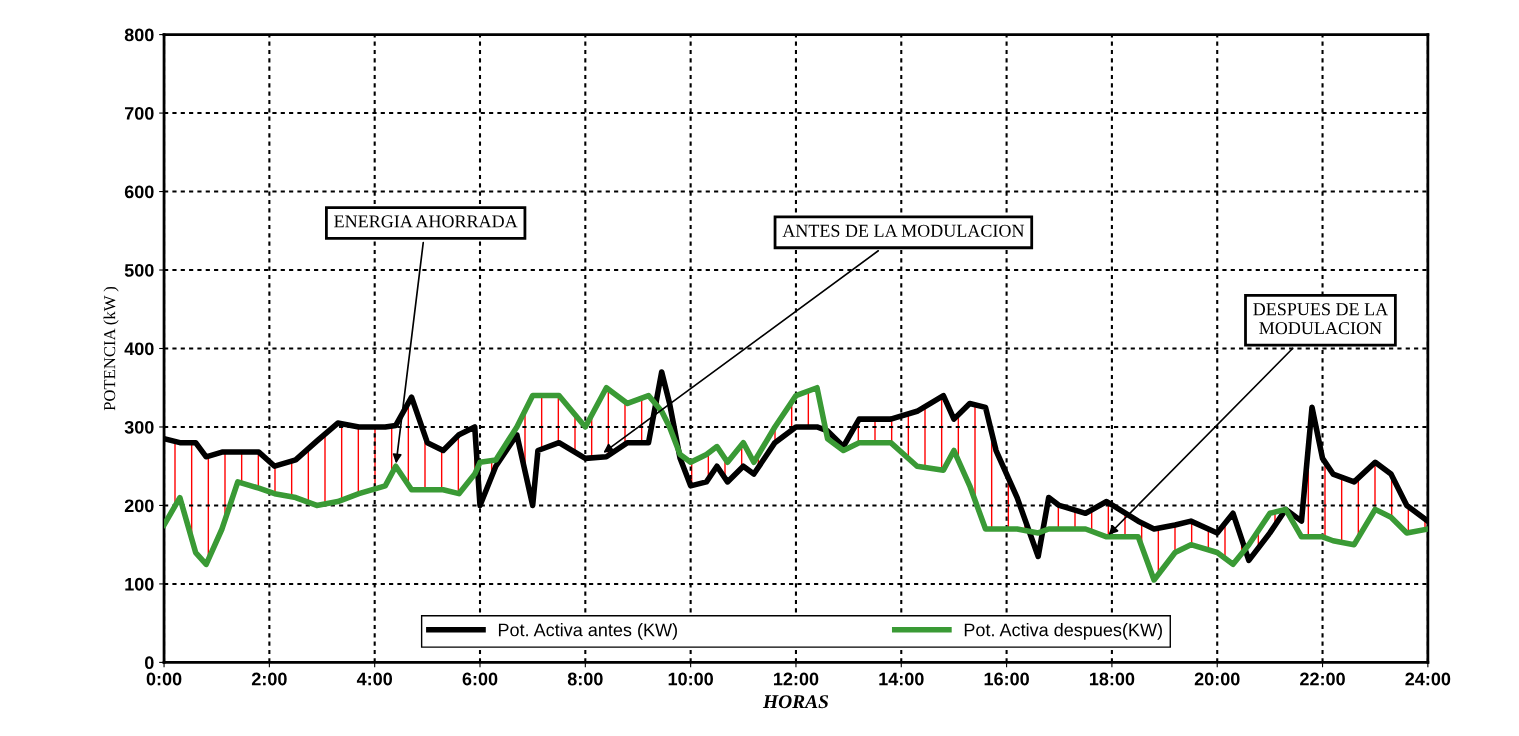 The width and height of the screenshot is (1519, 736). What do you see at coordinates (795, 702) in the screenshot?
I see `x-axis-title: HORAS` at bounding box center [795, 702].